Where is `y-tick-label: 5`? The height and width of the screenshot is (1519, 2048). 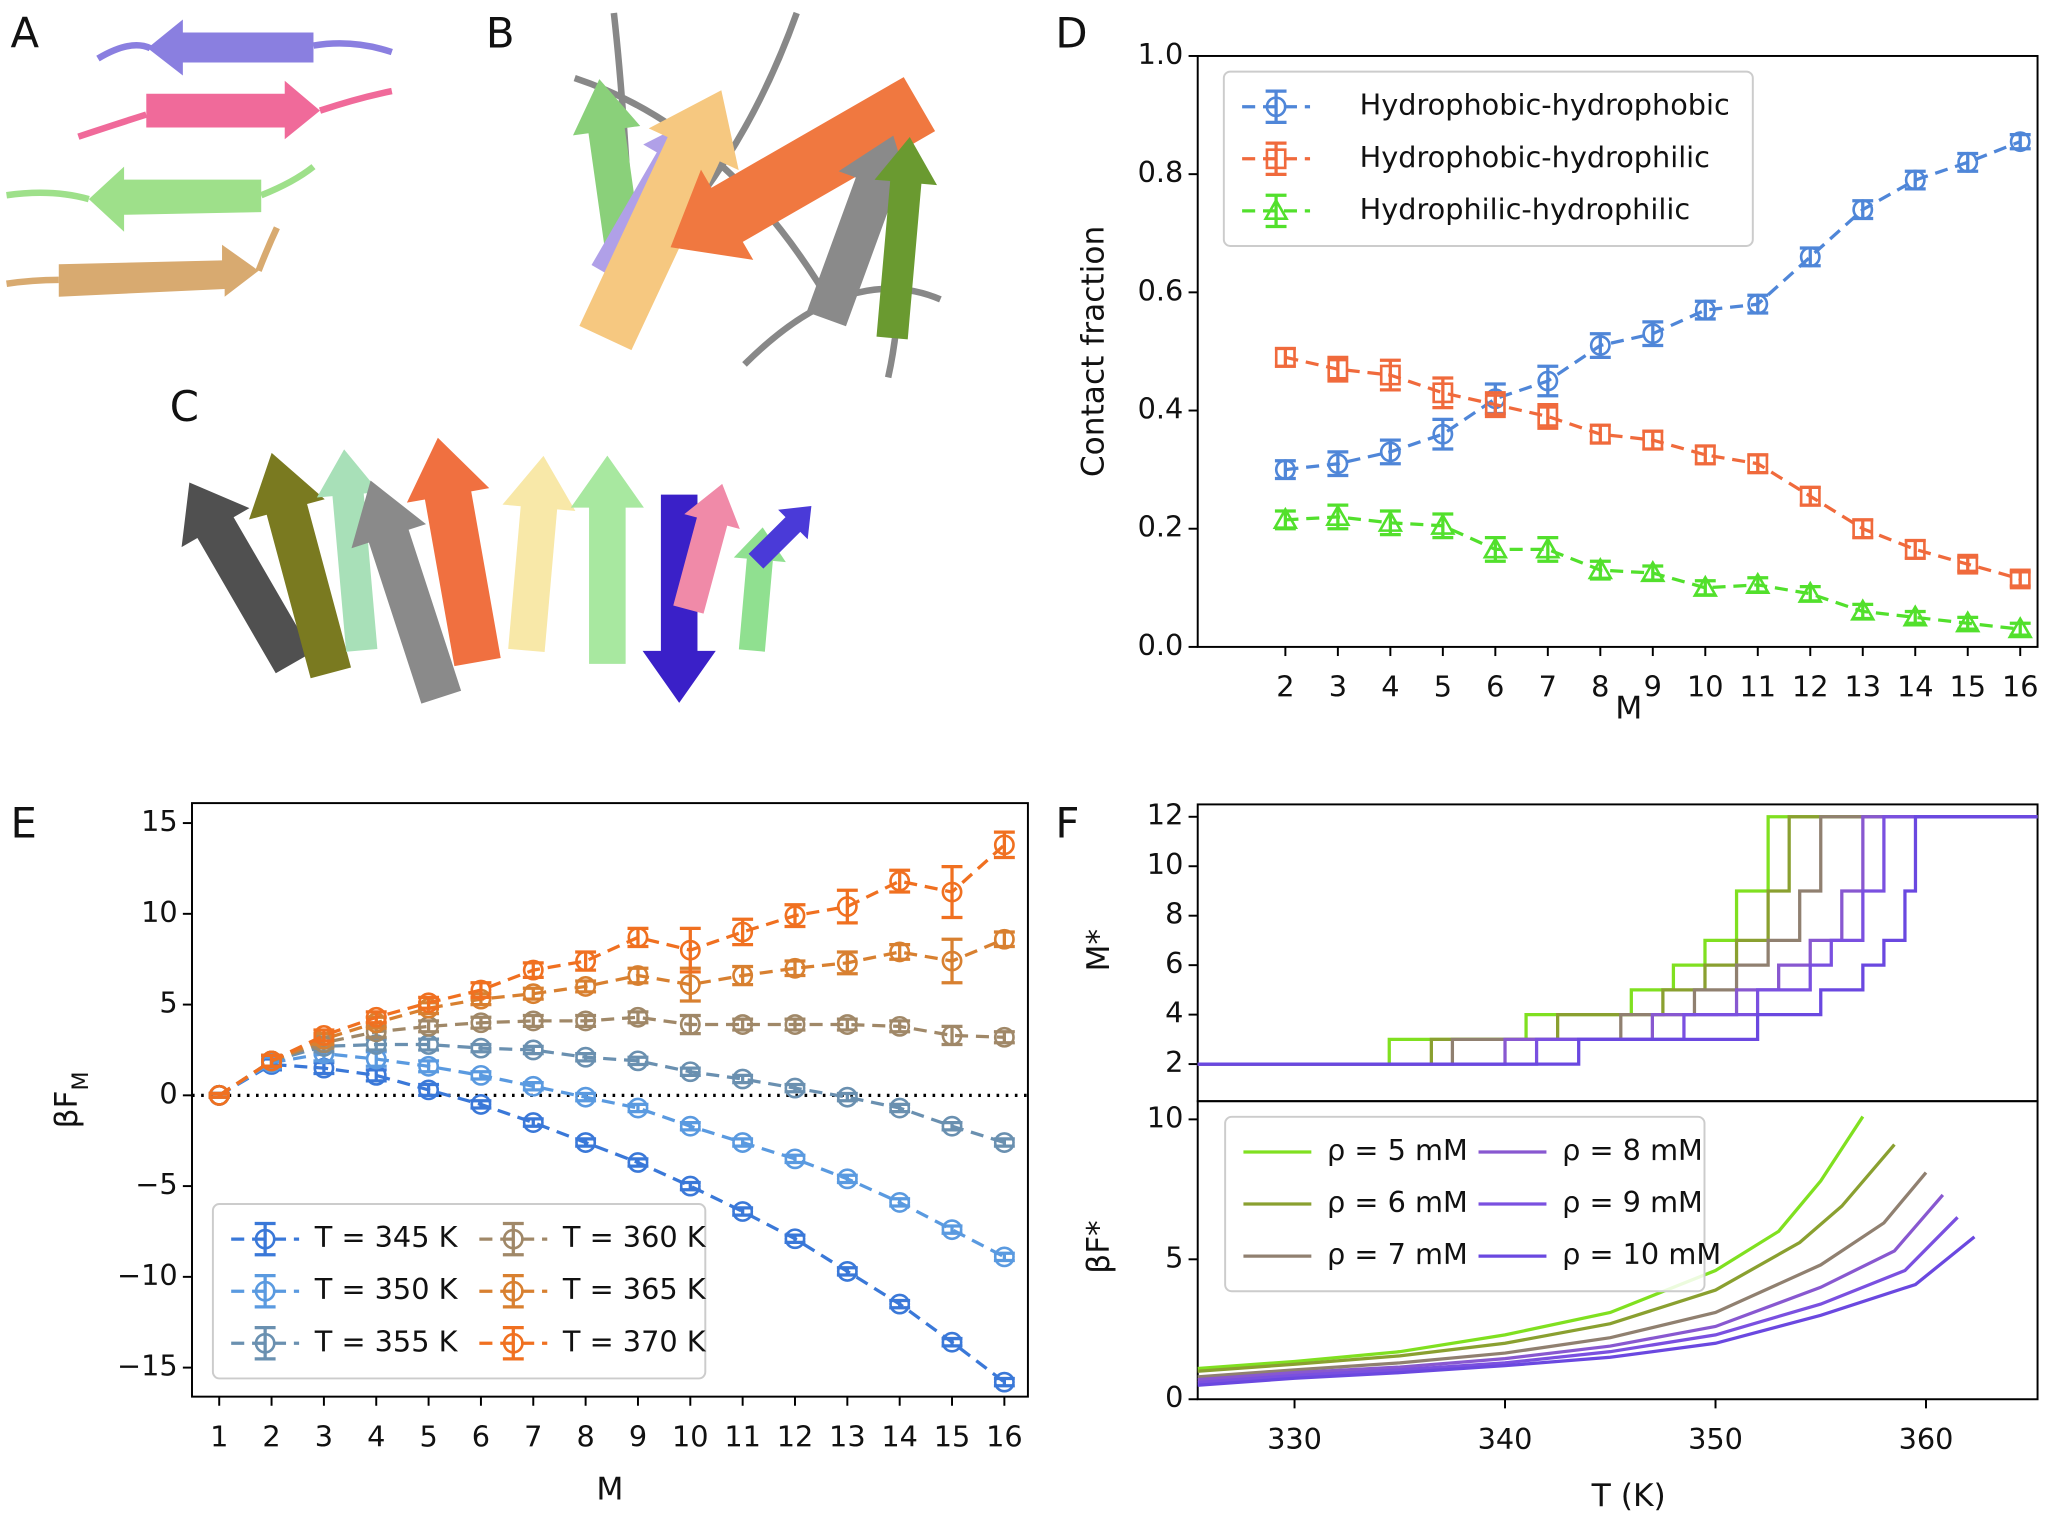
y-tick-label: 5 is located at coordinates (168, 1003).